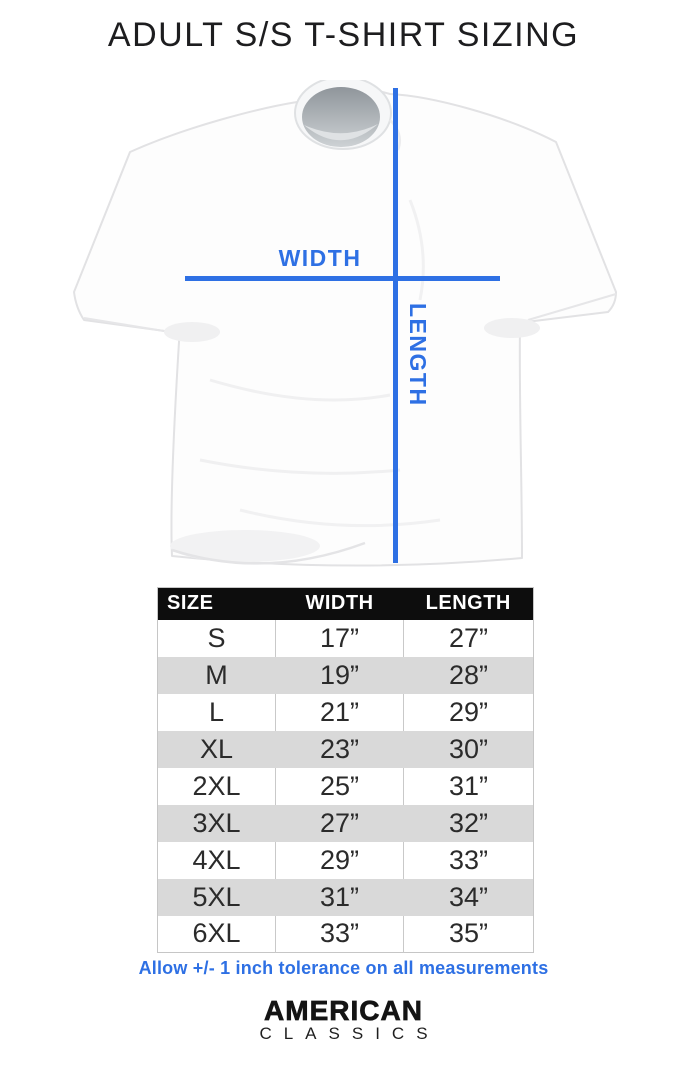 Image resolution: width=687 pixels, height=1080 pixels. What do you see at coordinates (339, 603) in the screenshot?
I see `width-column-header: WIDTH` at bounding box center [339, 603].